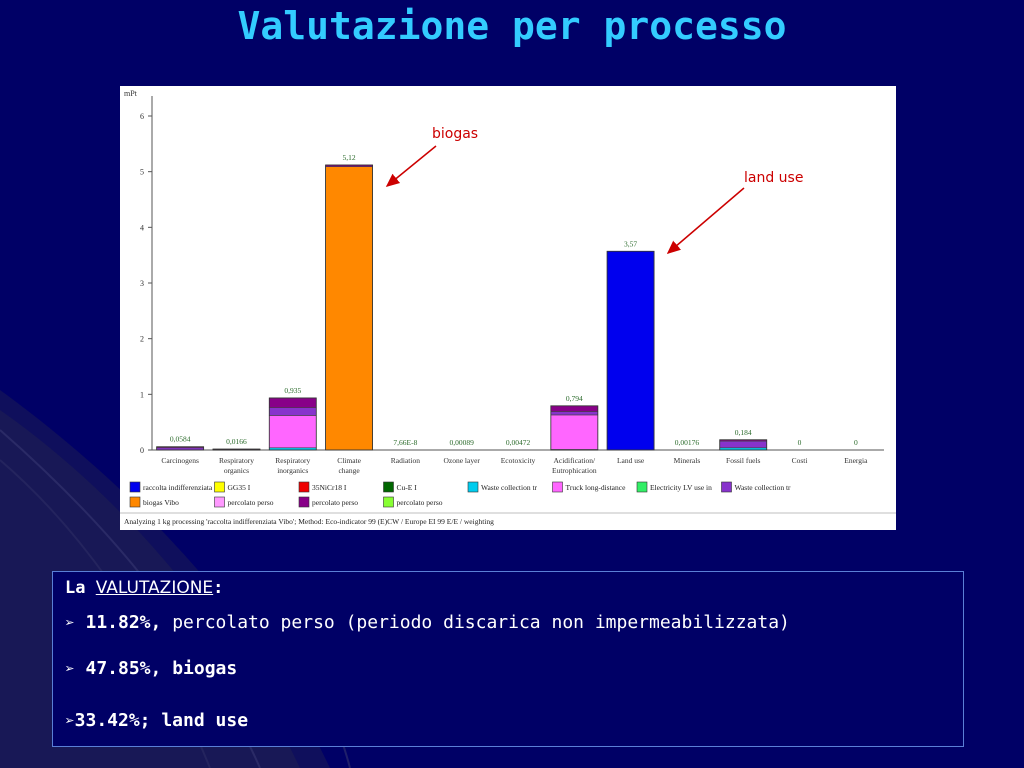  Describe the element at coordinates (205, 720) in the screenshot. I see `bullet-text: land use` at that location.